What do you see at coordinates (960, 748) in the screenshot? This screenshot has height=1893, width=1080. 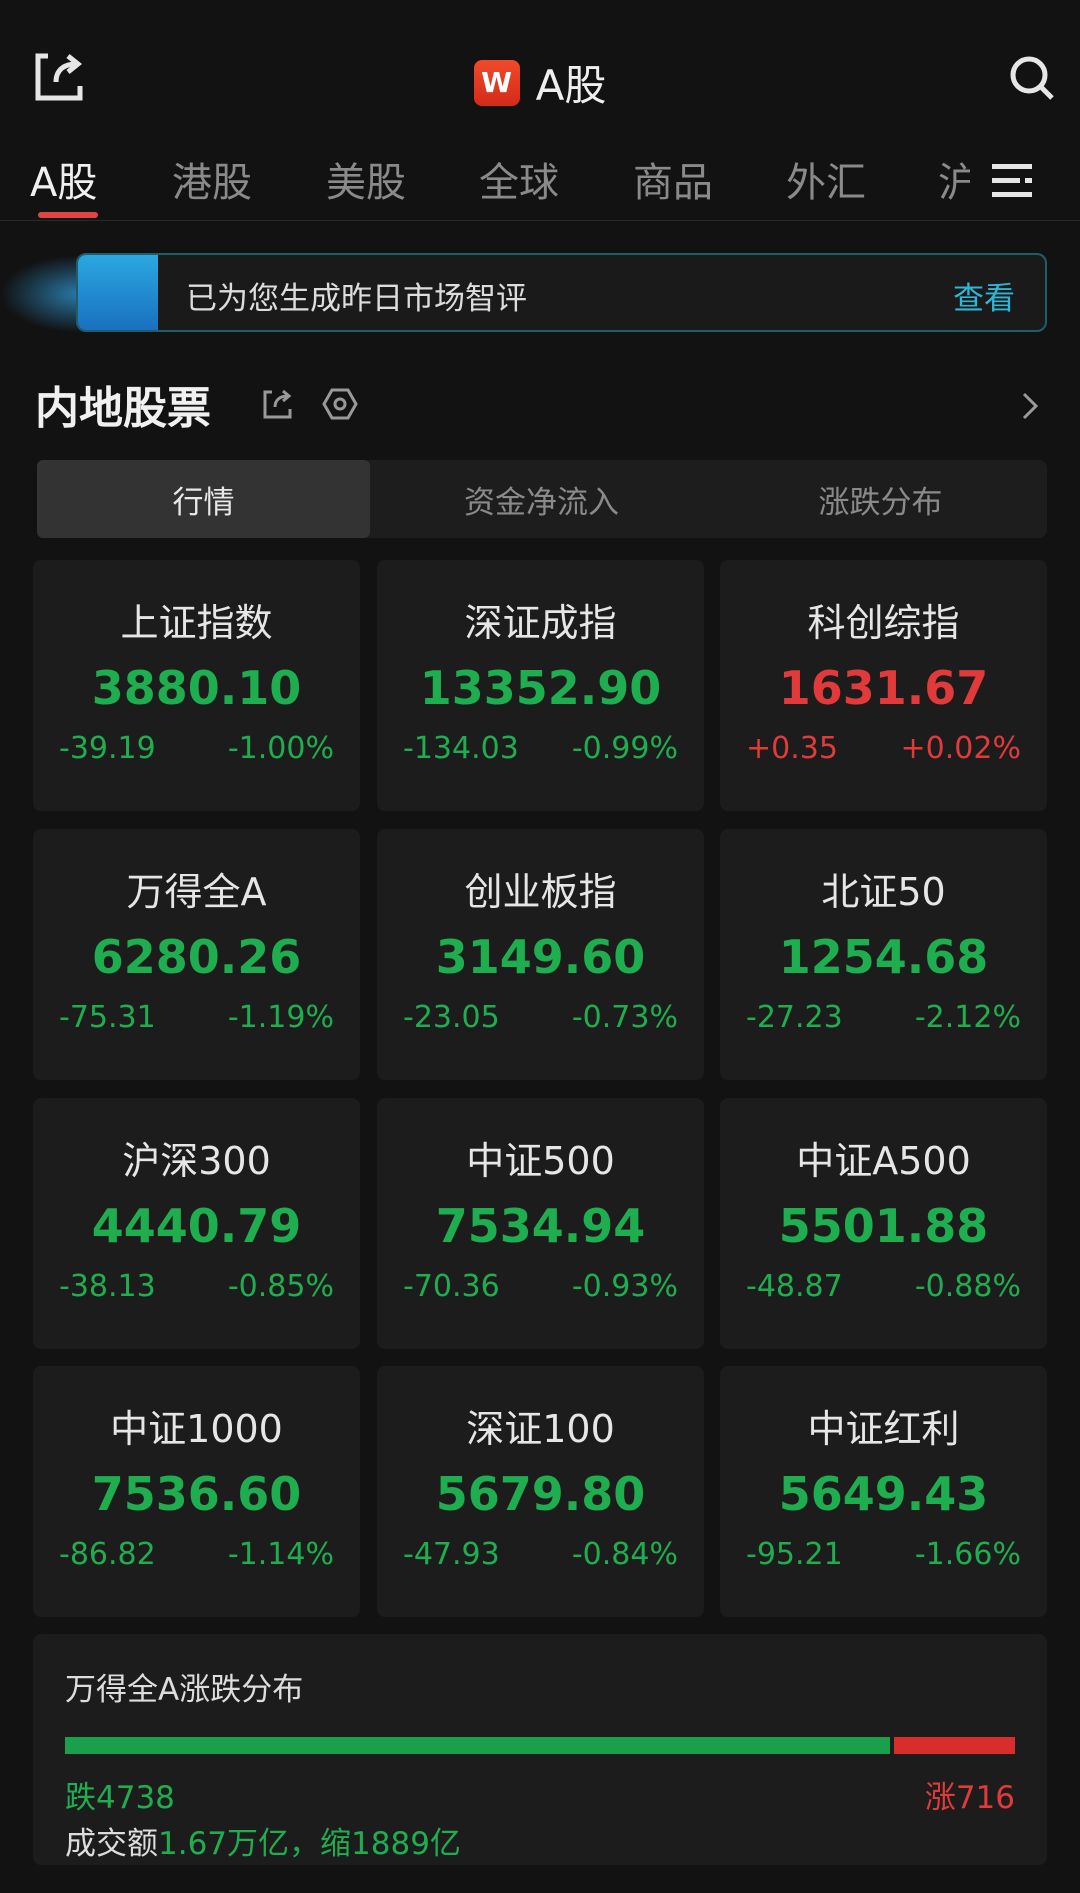 I see `index-change-pct: +0.02%` at bounding box center [960, 748].